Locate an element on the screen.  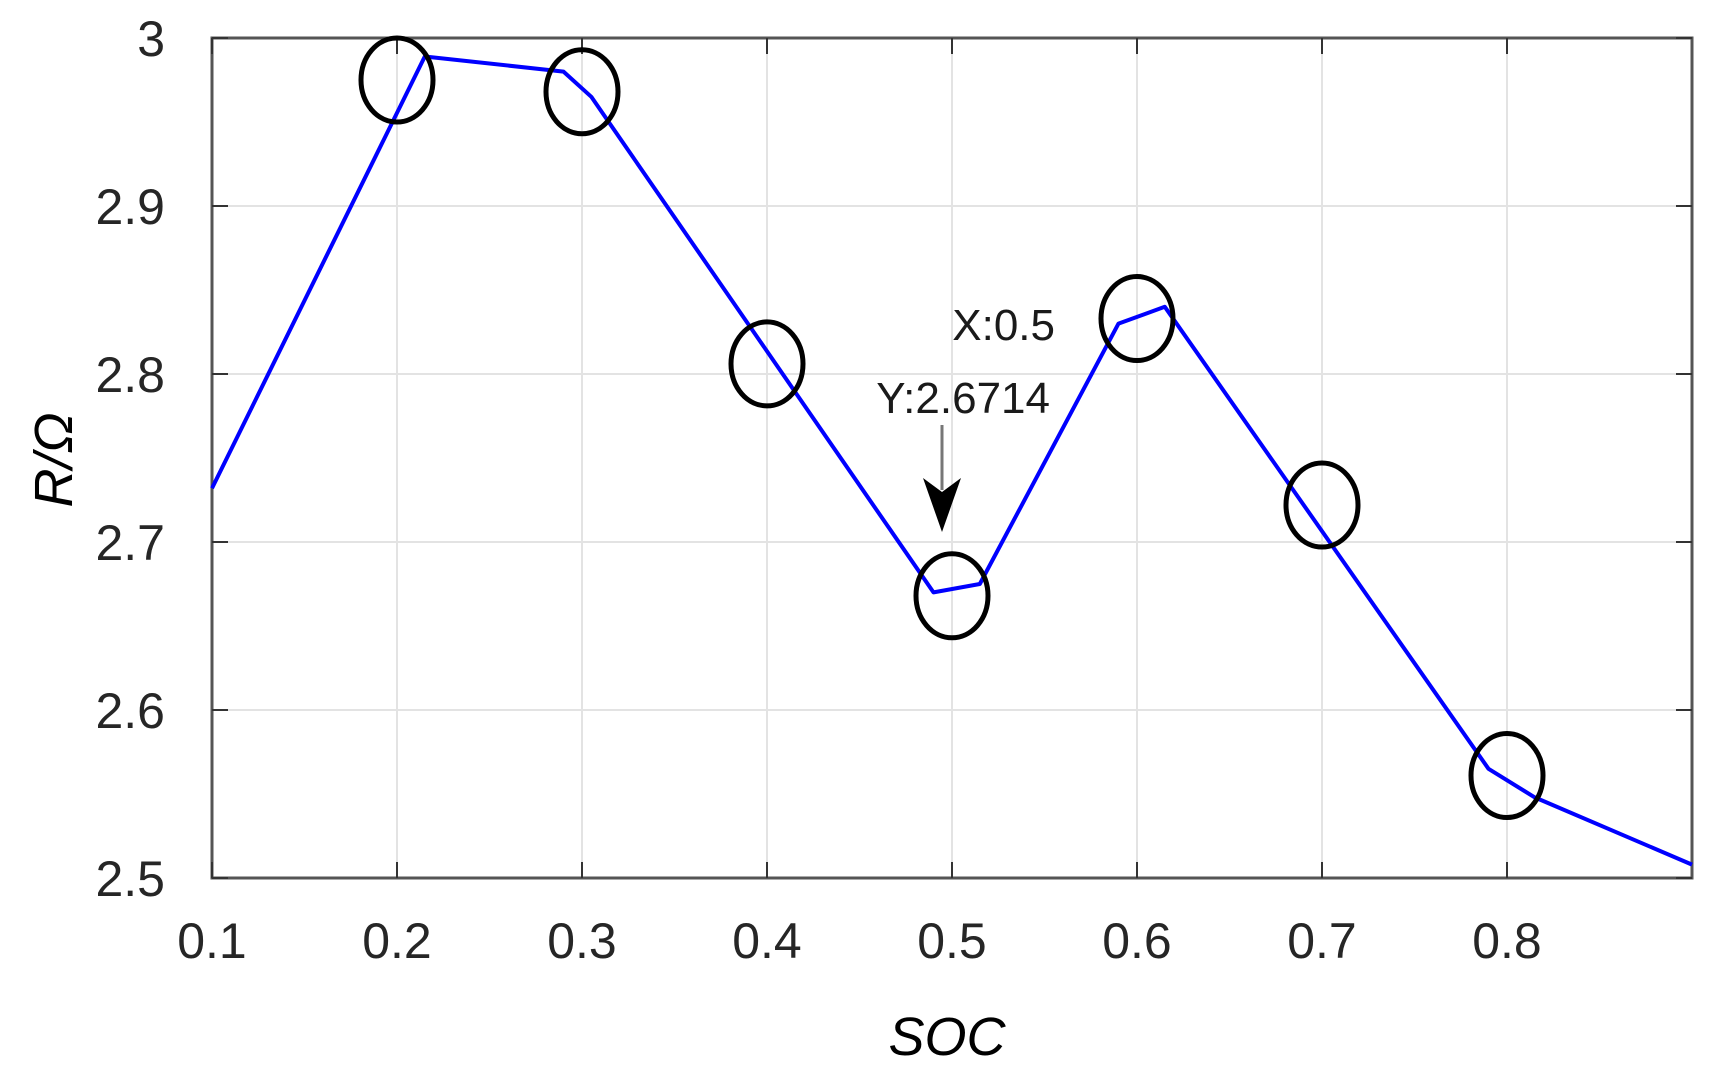
y-tick-label: 2.5 is located at coordinates (130, 879).